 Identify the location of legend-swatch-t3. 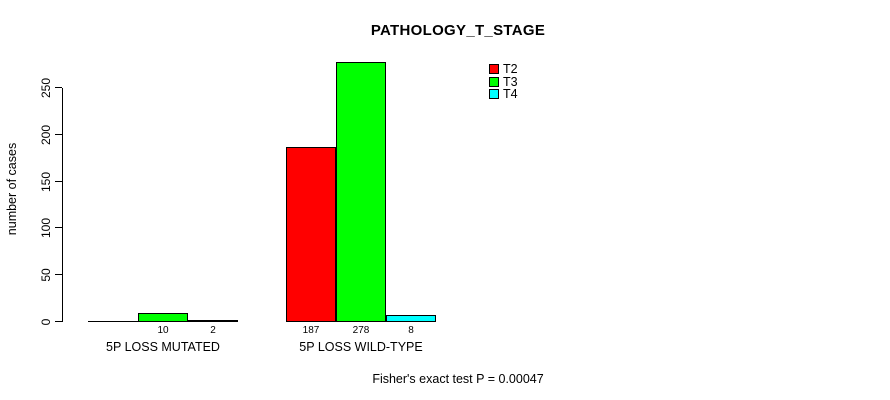
(494, 81).